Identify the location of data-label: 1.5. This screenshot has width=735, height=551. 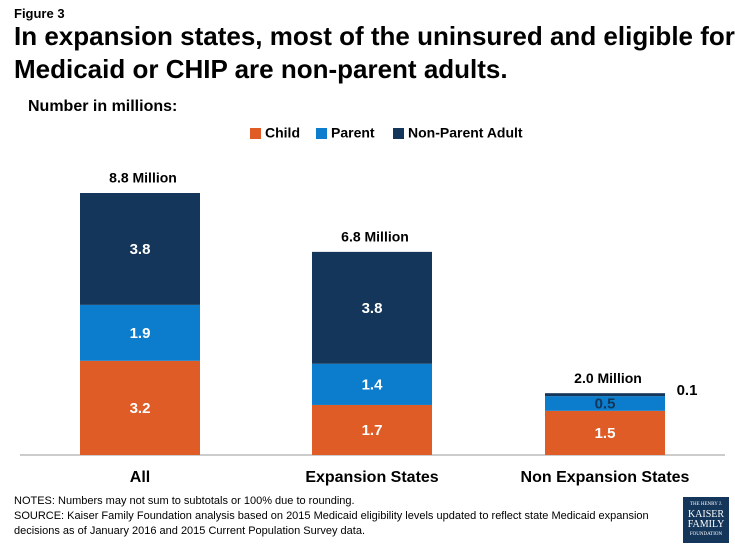
(605, 433).